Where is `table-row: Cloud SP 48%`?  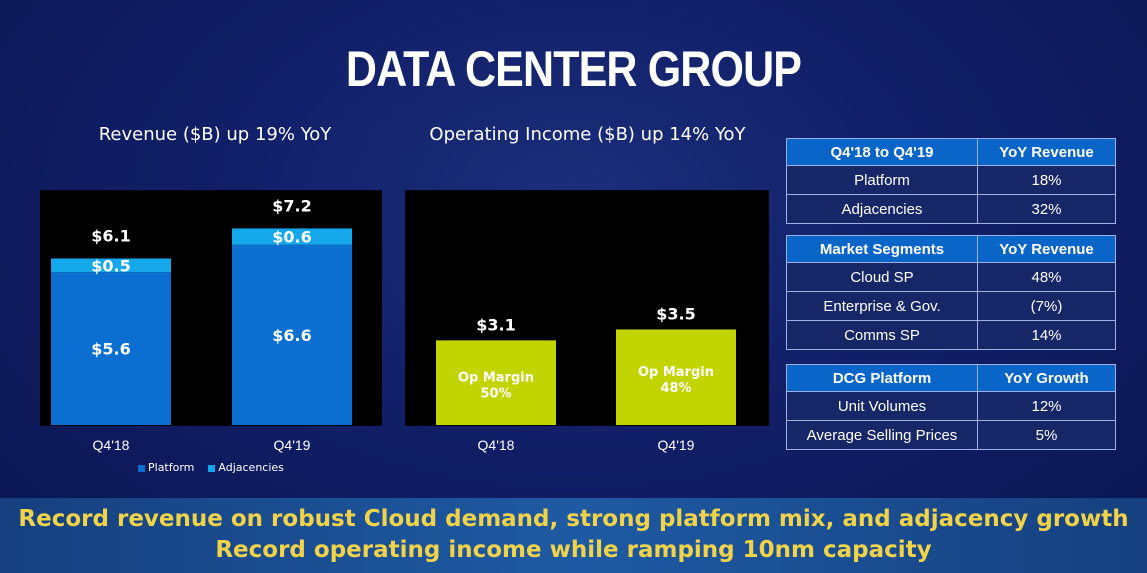
table-row: Cloud SP 48% is located at coordinates (951, 277).